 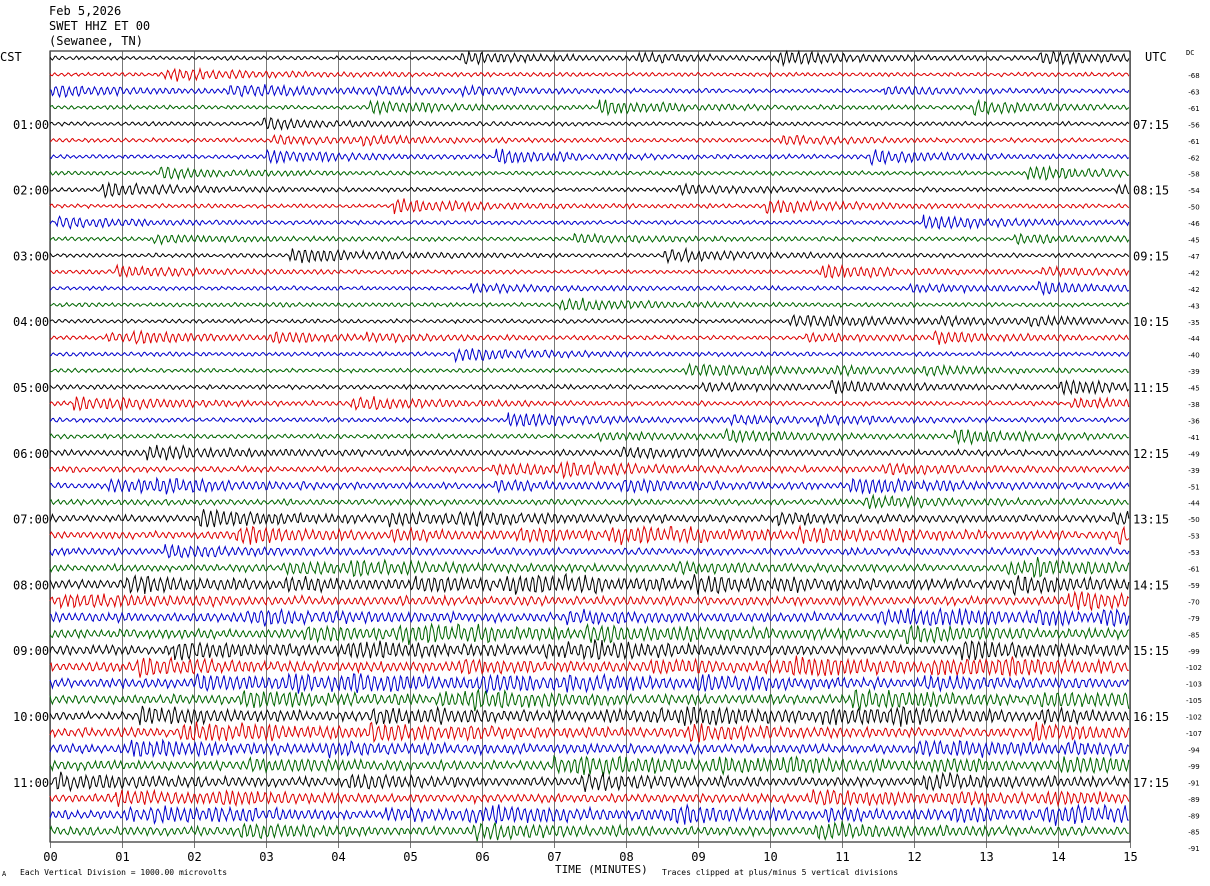 What do you see at coordinates (11, 57) in the screenshot?
I see `left-timezone-label: CST` at bounding box center [11, 57].